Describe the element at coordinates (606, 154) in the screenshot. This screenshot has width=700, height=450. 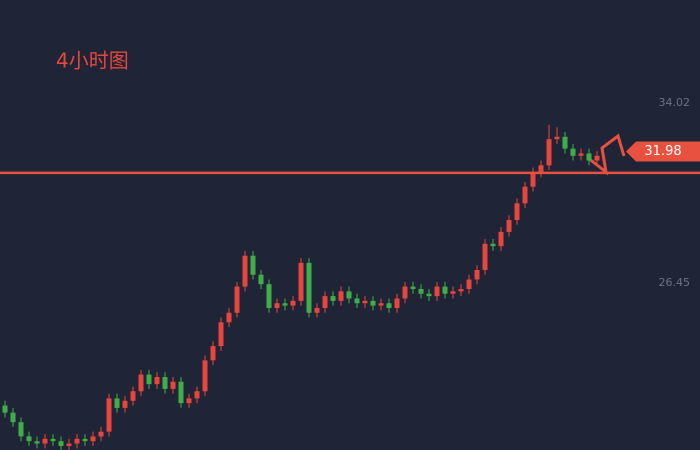
I see `arrow-annotation` at that location.